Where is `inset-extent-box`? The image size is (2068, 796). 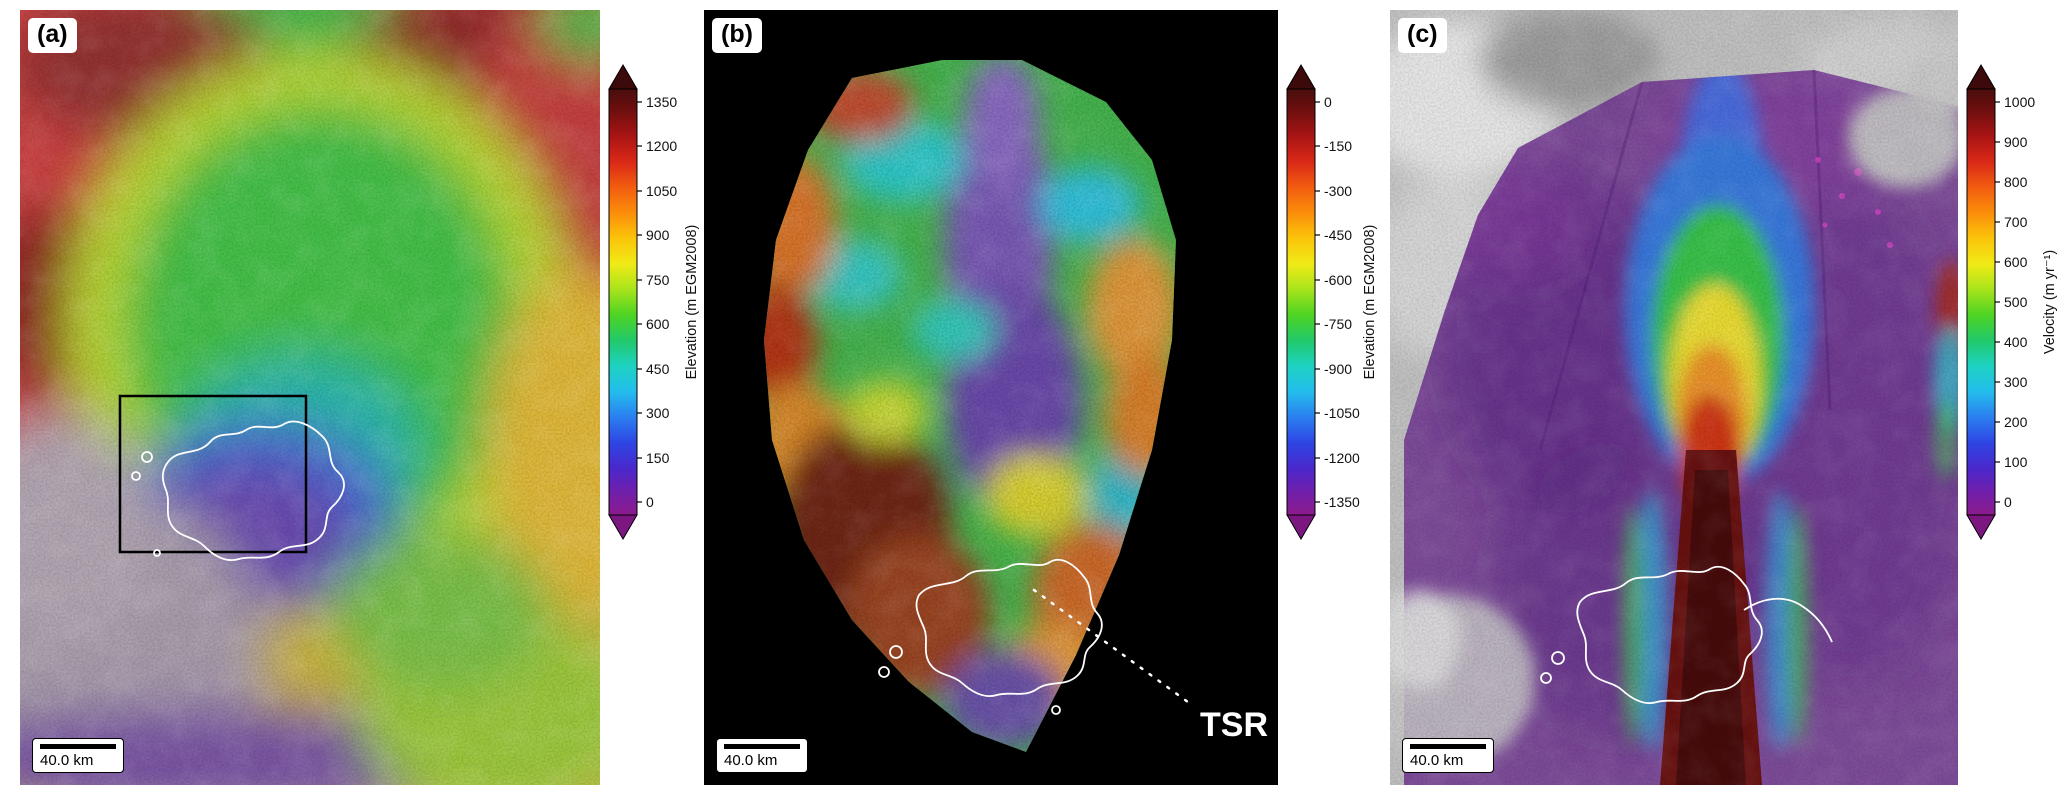 inset-extent-box is located at coordinates (213, 474).